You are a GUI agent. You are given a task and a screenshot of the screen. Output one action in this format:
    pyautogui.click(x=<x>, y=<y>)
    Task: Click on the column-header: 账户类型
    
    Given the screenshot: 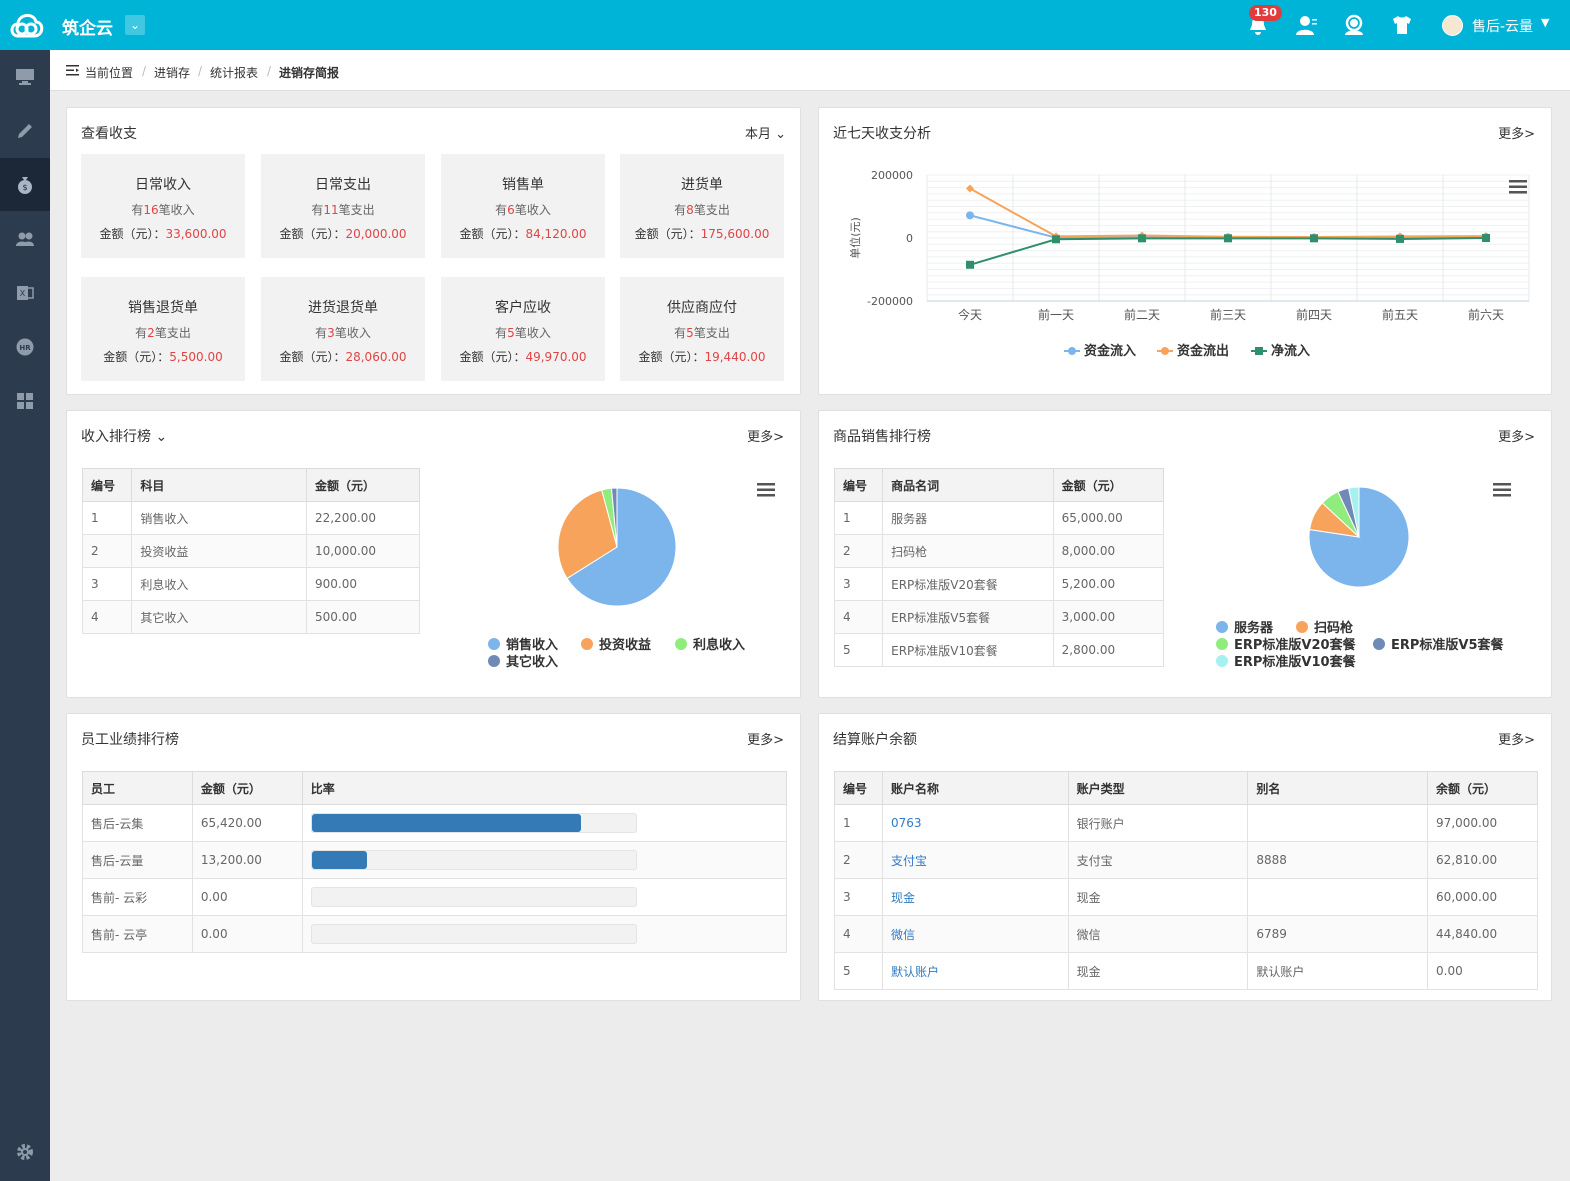 What is the action you would take?
    pyautogui.click(x=1158, y=788)
    